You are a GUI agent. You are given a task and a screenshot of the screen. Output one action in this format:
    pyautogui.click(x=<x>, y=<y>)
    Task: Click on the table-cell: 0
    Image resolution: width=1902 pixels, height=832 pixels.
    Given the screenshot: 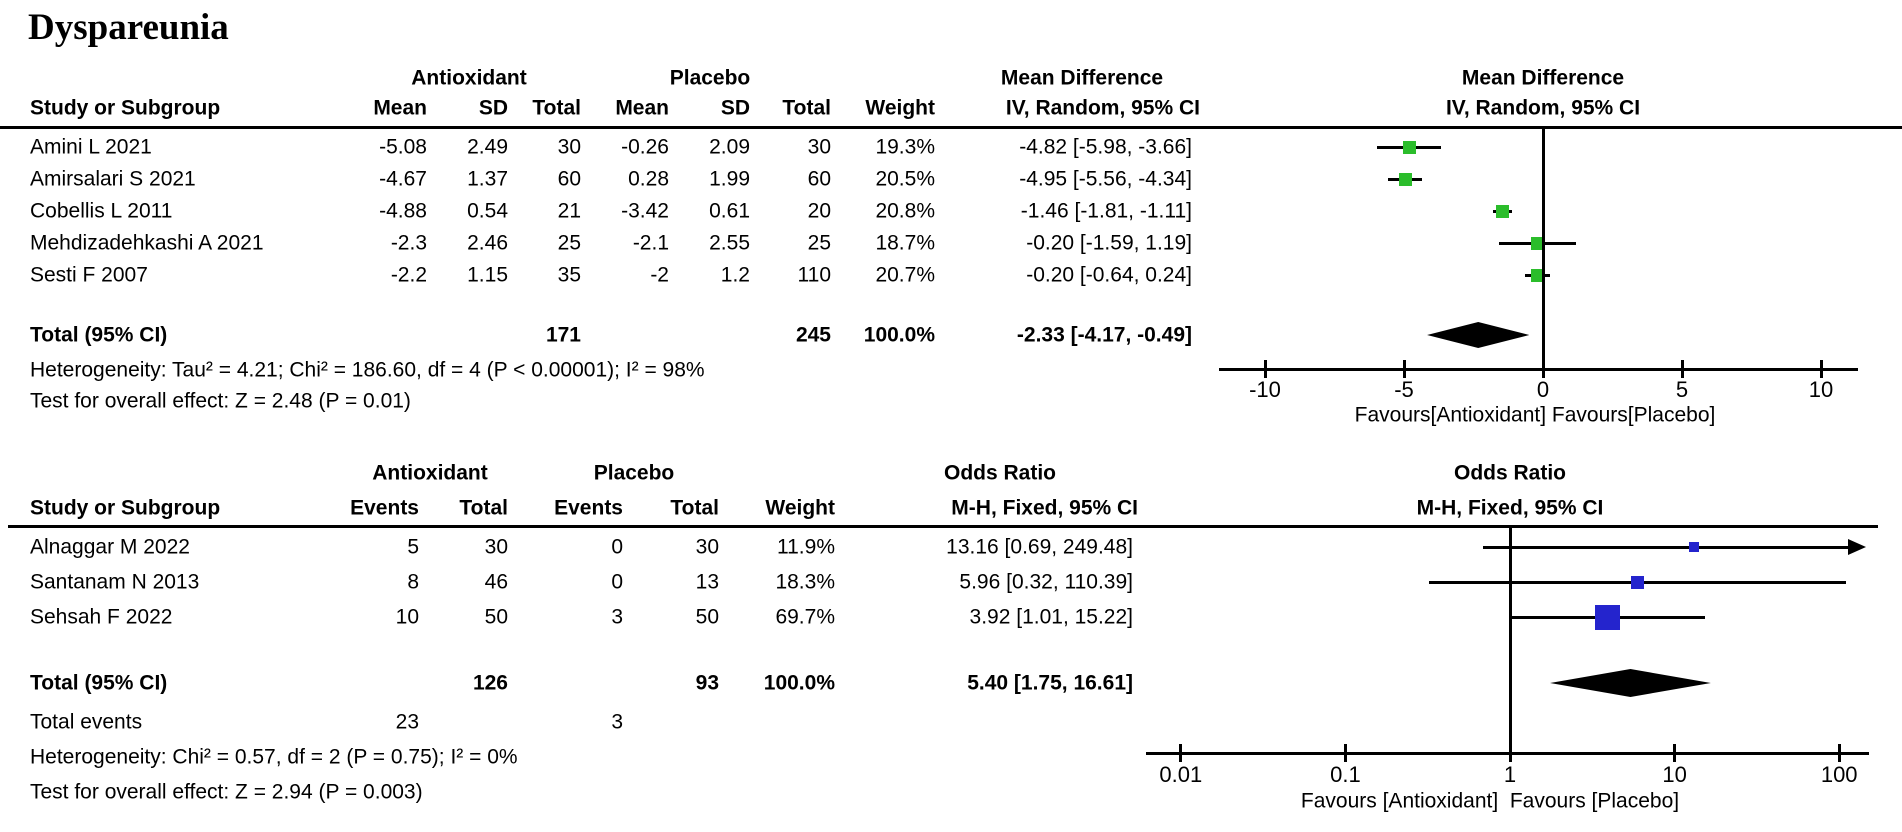 What is the action you would take?
    pyautogui.click(x=617, y=582)
    